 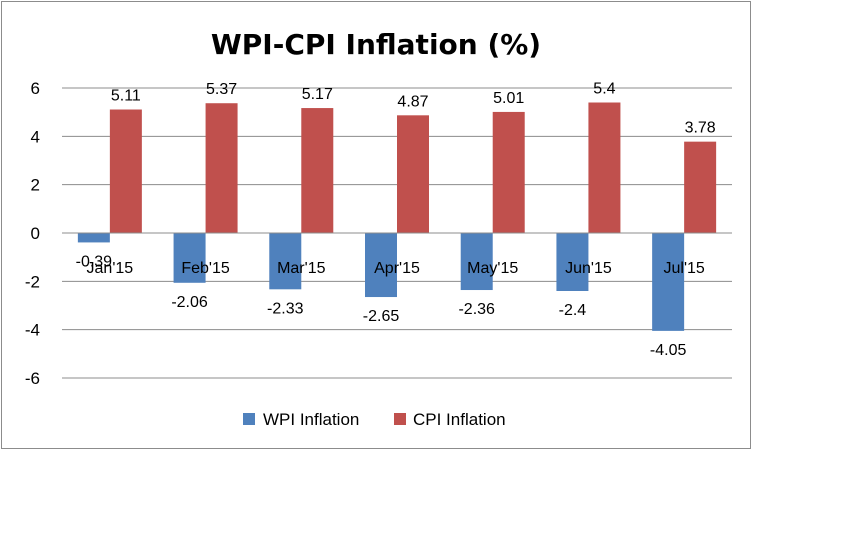 What do you see at coordinates (604, 89) in the screenshot?
I see `data-label: 5.4` at bounding box center [604, 89].